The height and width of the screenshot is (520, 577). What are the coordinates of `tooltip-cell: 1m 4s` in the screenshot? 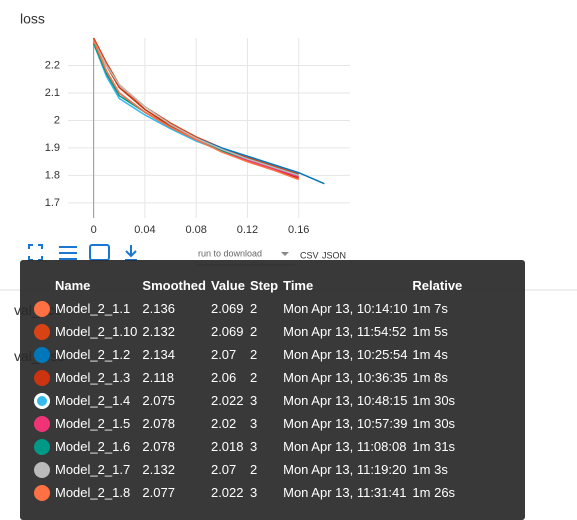 It's located at (430, 354).